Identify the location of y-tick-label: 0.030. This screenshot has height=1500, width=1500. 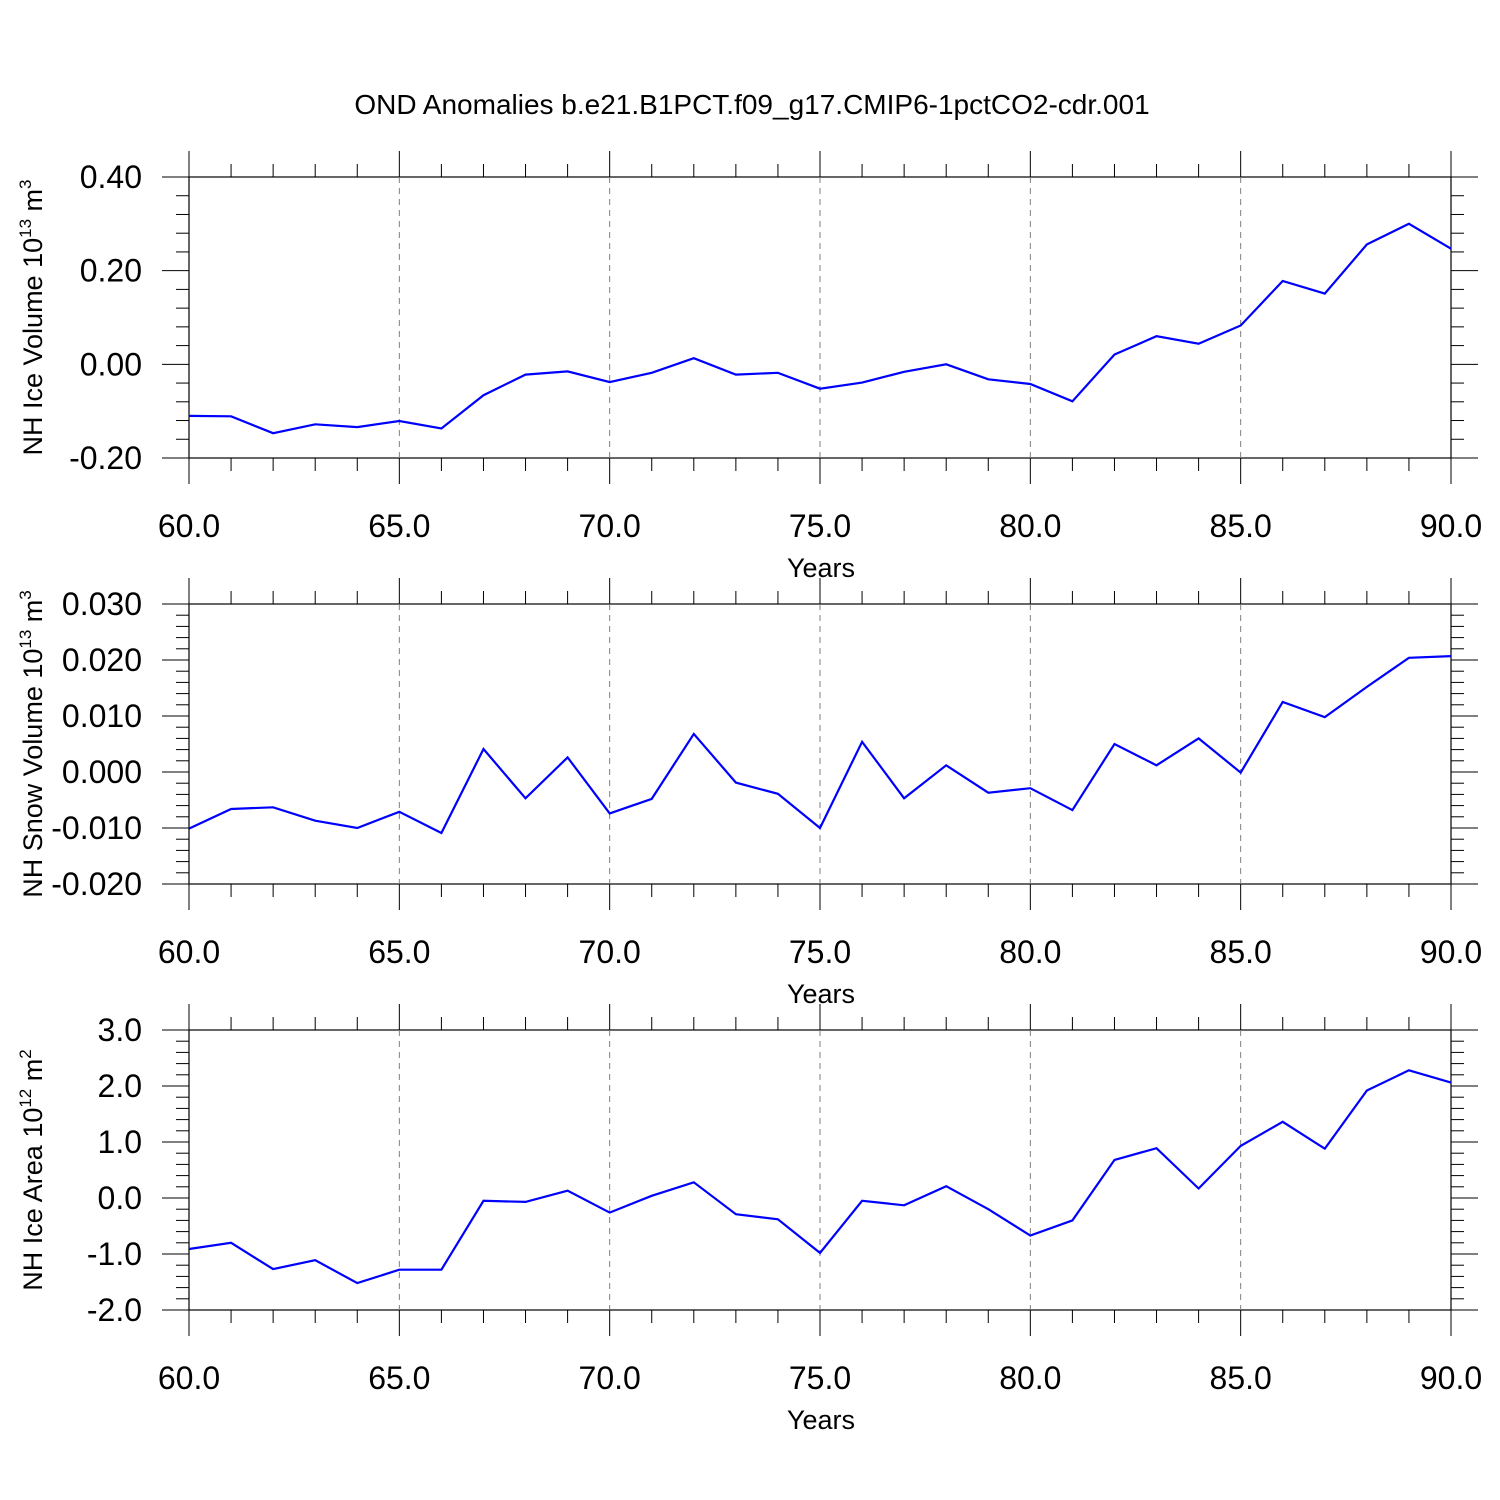
(102, 604).